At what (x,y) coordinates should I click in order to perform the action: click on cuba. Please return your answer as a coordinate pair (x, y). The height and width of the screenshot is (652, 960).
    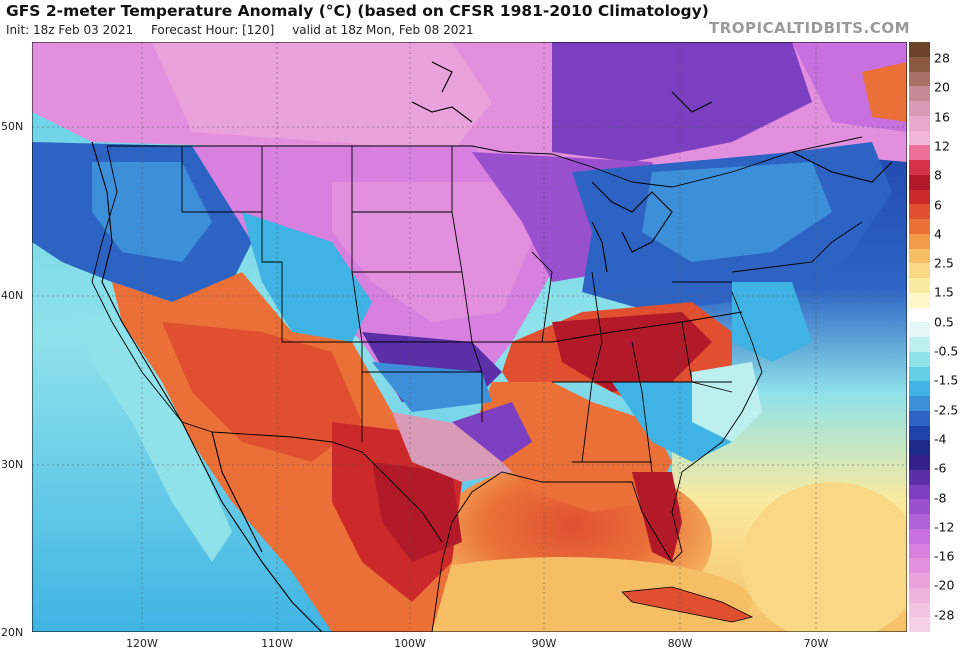
    Looking at the image, I should click on (687, 604).